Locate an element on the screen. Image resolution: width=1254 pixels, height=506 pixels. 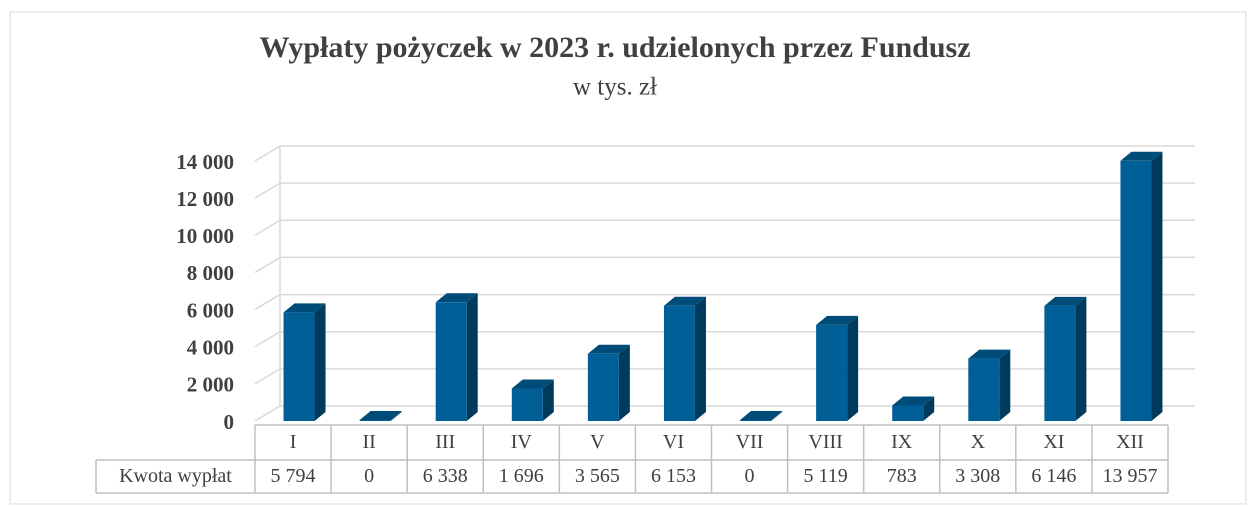
x-tick-label: I is located at coordinates (293, 442).